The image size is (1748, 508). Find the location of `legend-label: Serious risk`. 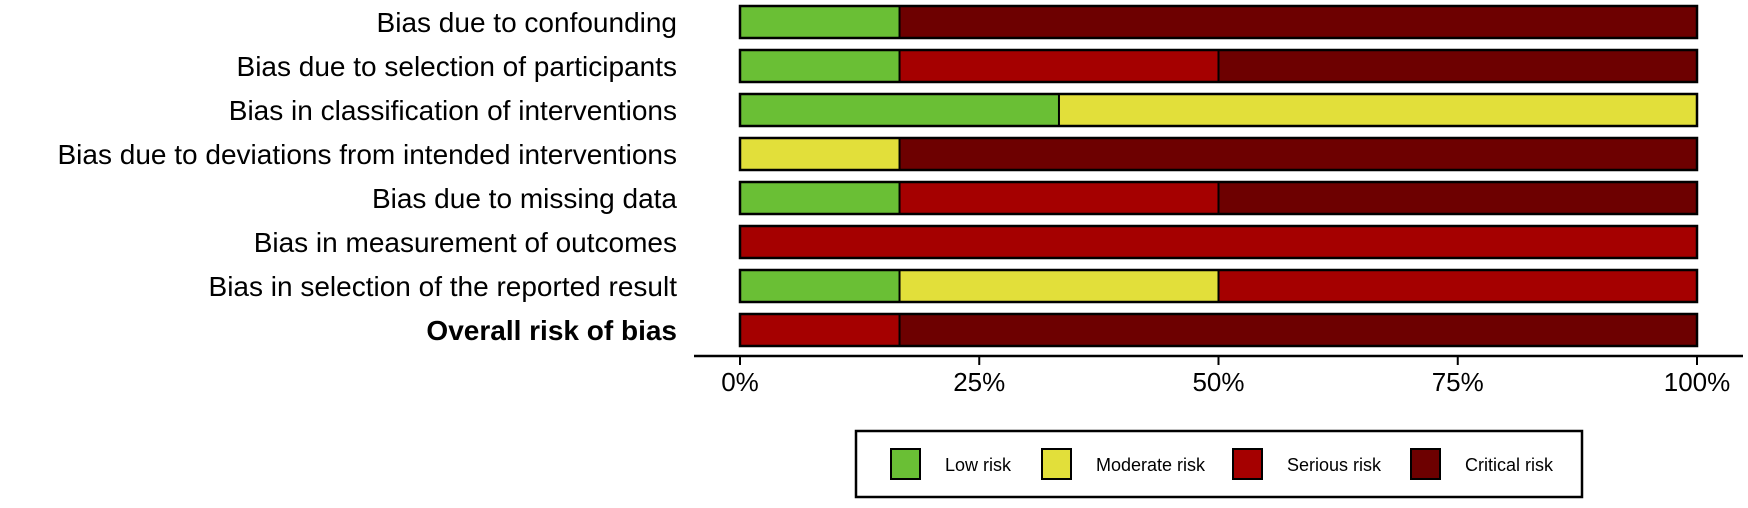

legend-label: Serious risk is located at coordinates (1334, 465).